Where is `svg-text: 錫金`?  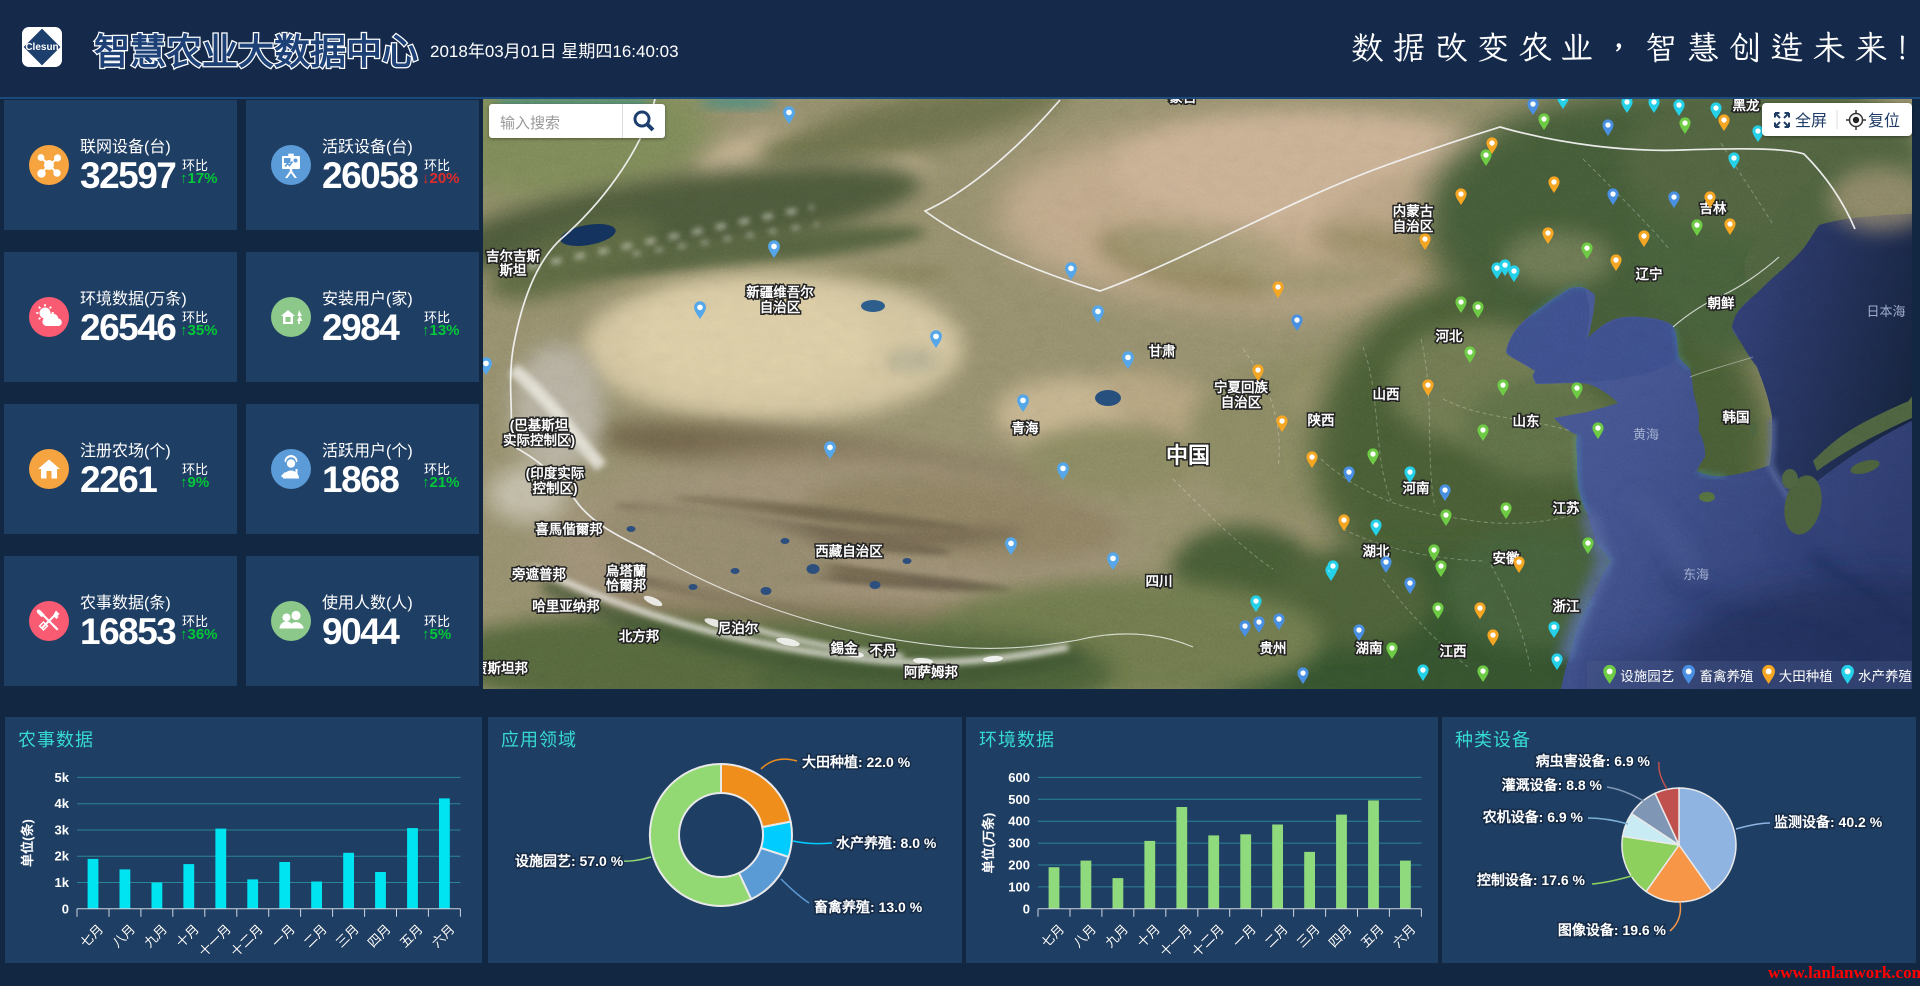
svg-text: 錫金 is located at coordinates (845, 648).